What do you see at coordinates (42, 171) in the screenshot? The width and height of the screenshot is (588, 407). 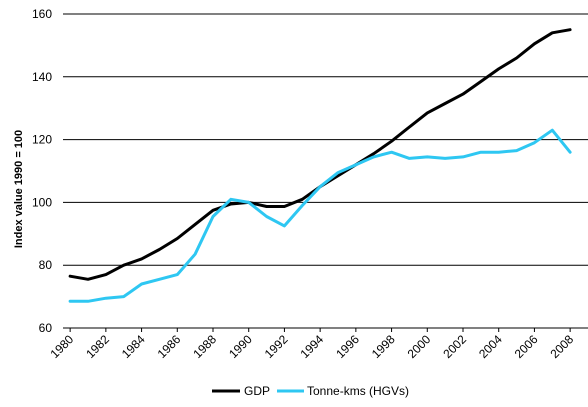 I see `y-tick-labels: 60 80 100 120 140 160` at bounding box center [42, 171].